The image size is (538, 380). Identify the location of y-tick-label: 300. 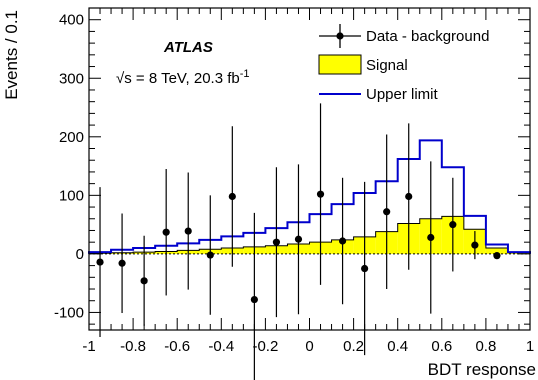
(71, 78).